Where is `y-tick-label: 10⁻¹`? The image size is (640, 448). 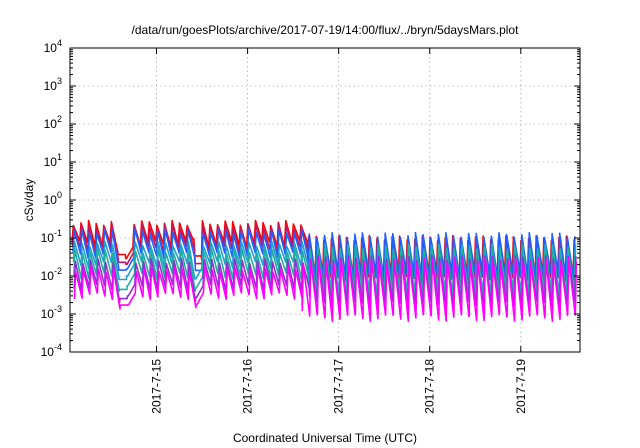
y-tick-label: 10⁻¹ is located at coordinates (51, 236).